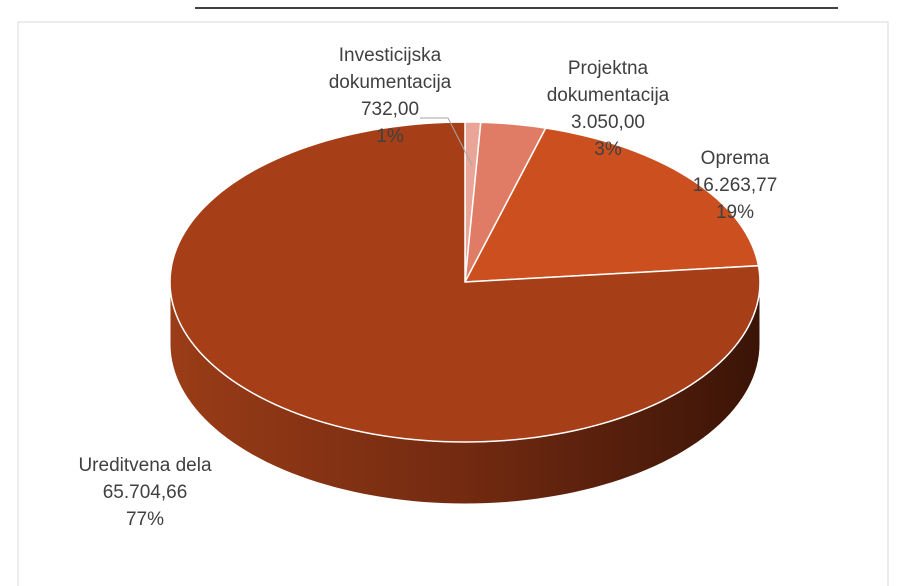 The image size is (907, 586). What do you see at coordinates (608, 82) in the screenshot?
I see `category-label: Projektna dokumentacija` at bounding box center [608, 82].